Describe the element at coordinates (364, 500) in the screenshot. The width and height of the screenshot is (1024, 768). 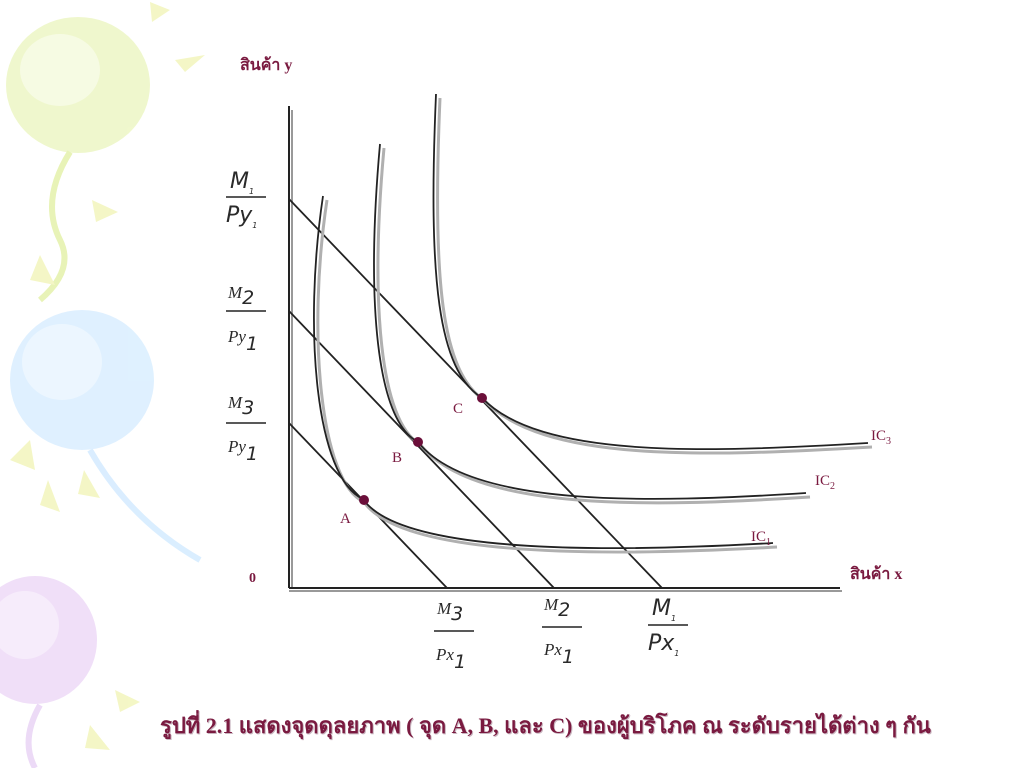
I see `point-a-marker` at that location.